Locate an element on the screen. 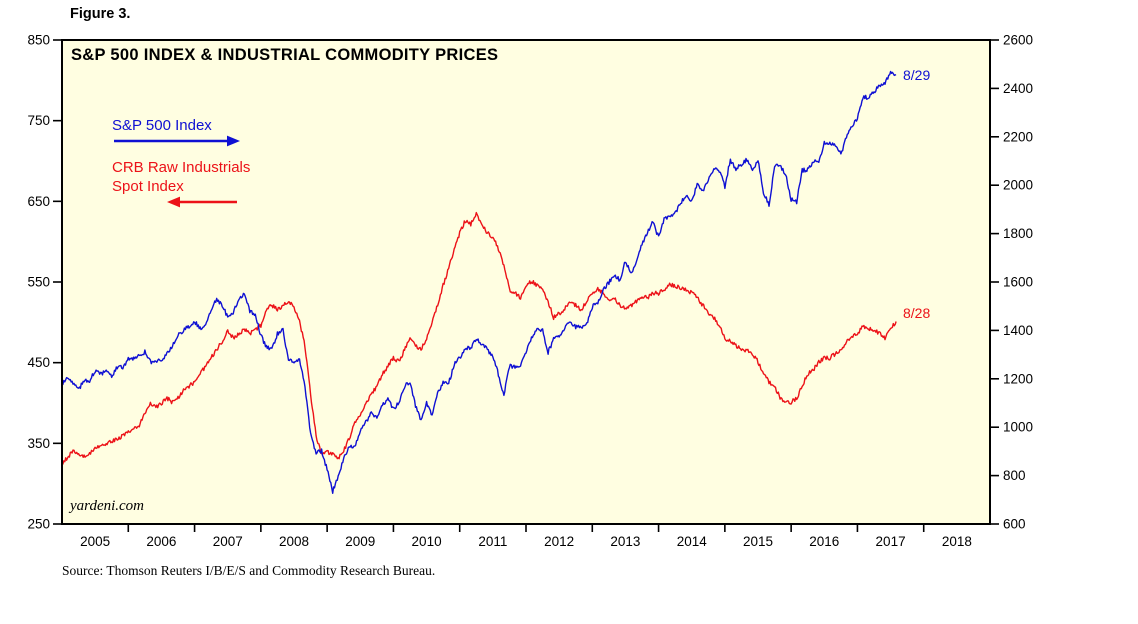 The width and height of the screenshot is (1138, 624). figure-label: Figure 3. is located at coordinates (100, 14).